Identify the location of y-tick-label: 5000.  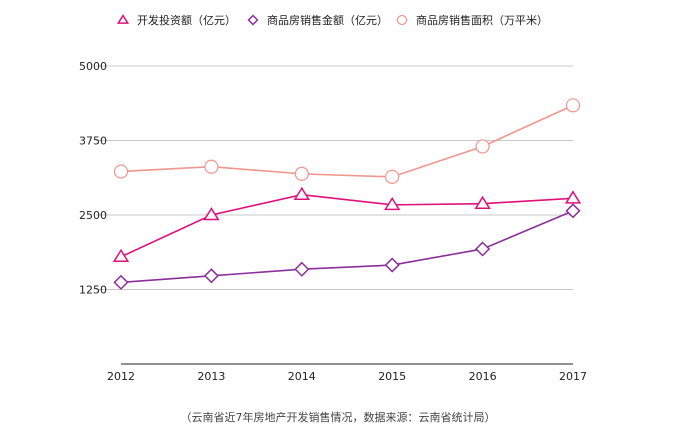
(93, 66).